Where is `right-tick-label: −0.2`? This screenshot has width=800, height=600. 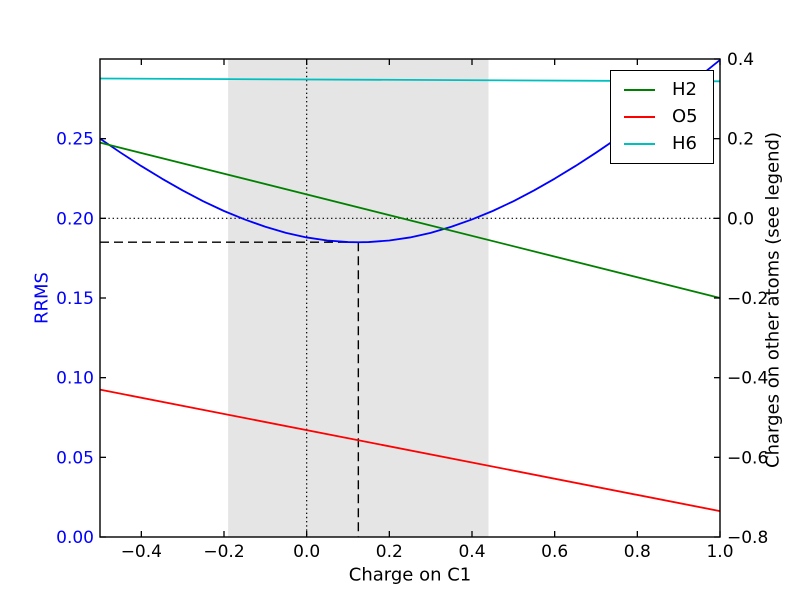 right-tick-label: −0.2 is located at coordinates (747, 299).